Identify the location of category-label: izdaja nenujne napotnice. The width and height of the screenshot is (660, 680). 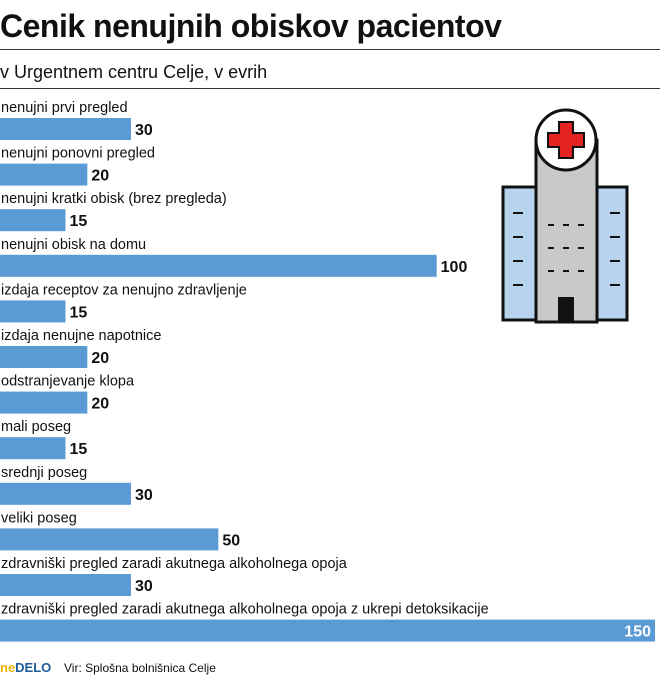
(81, 336).